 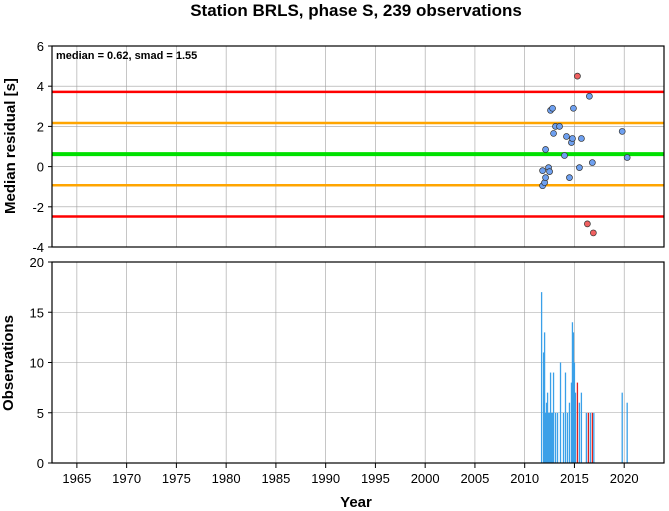 I want to click on year-tick-label: 1985, so click(x=275, y=478).